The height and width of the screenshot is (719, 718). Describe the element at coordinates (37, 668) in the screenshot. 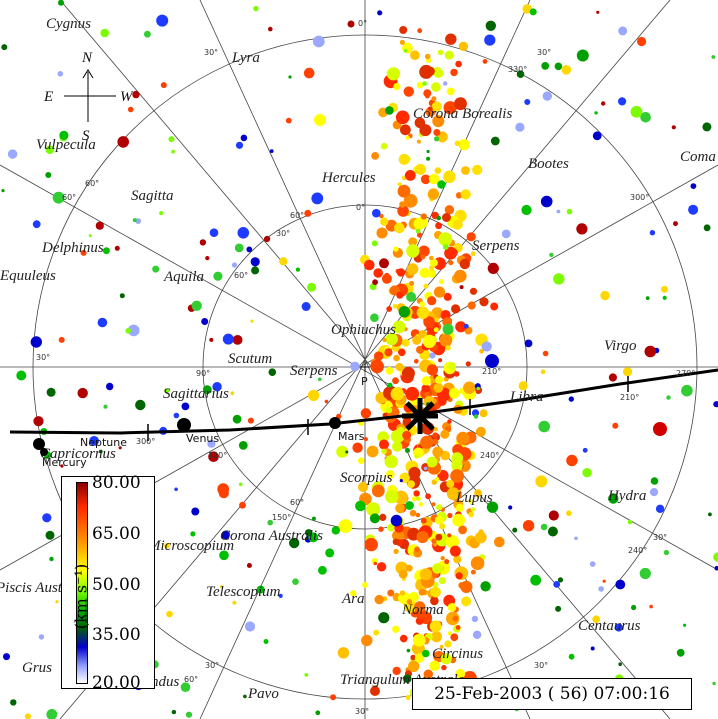

I see `constellation-label: Grus` at that location.